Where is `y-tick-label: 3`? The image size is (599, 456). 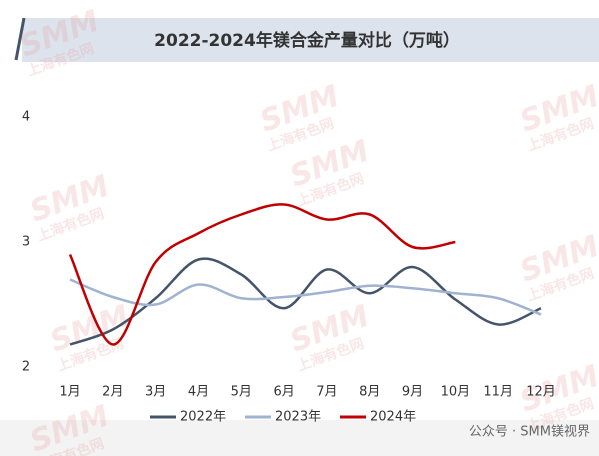
y-tick-label: 3 is located at coordinates (26, 242).